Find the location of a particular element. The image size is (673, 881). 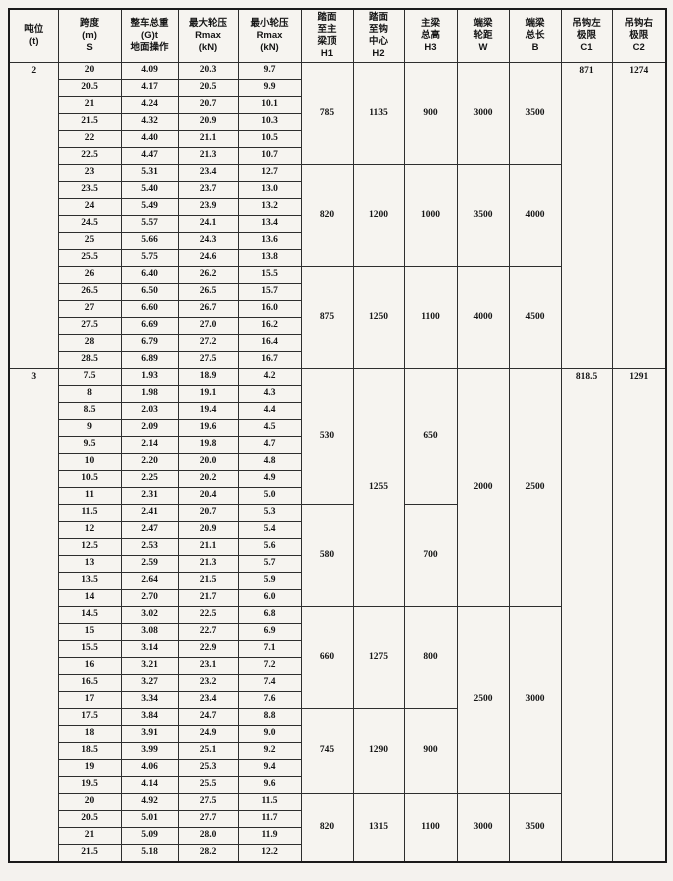

table-row: 17.5 3.84 24.7 8.8 745 1290 900 is located at coordinates (337, 751).